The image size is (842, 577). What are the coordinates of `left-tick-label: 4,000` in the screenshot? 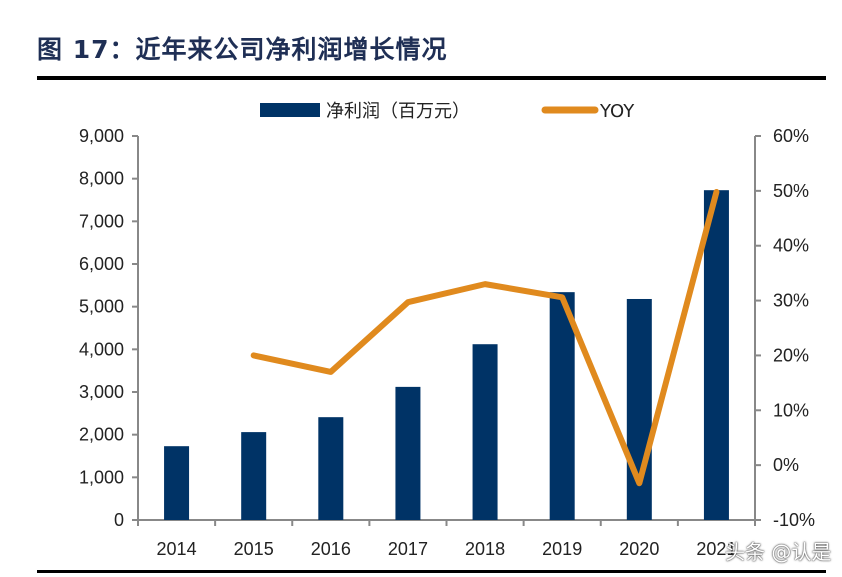 It's located at (101, 349).